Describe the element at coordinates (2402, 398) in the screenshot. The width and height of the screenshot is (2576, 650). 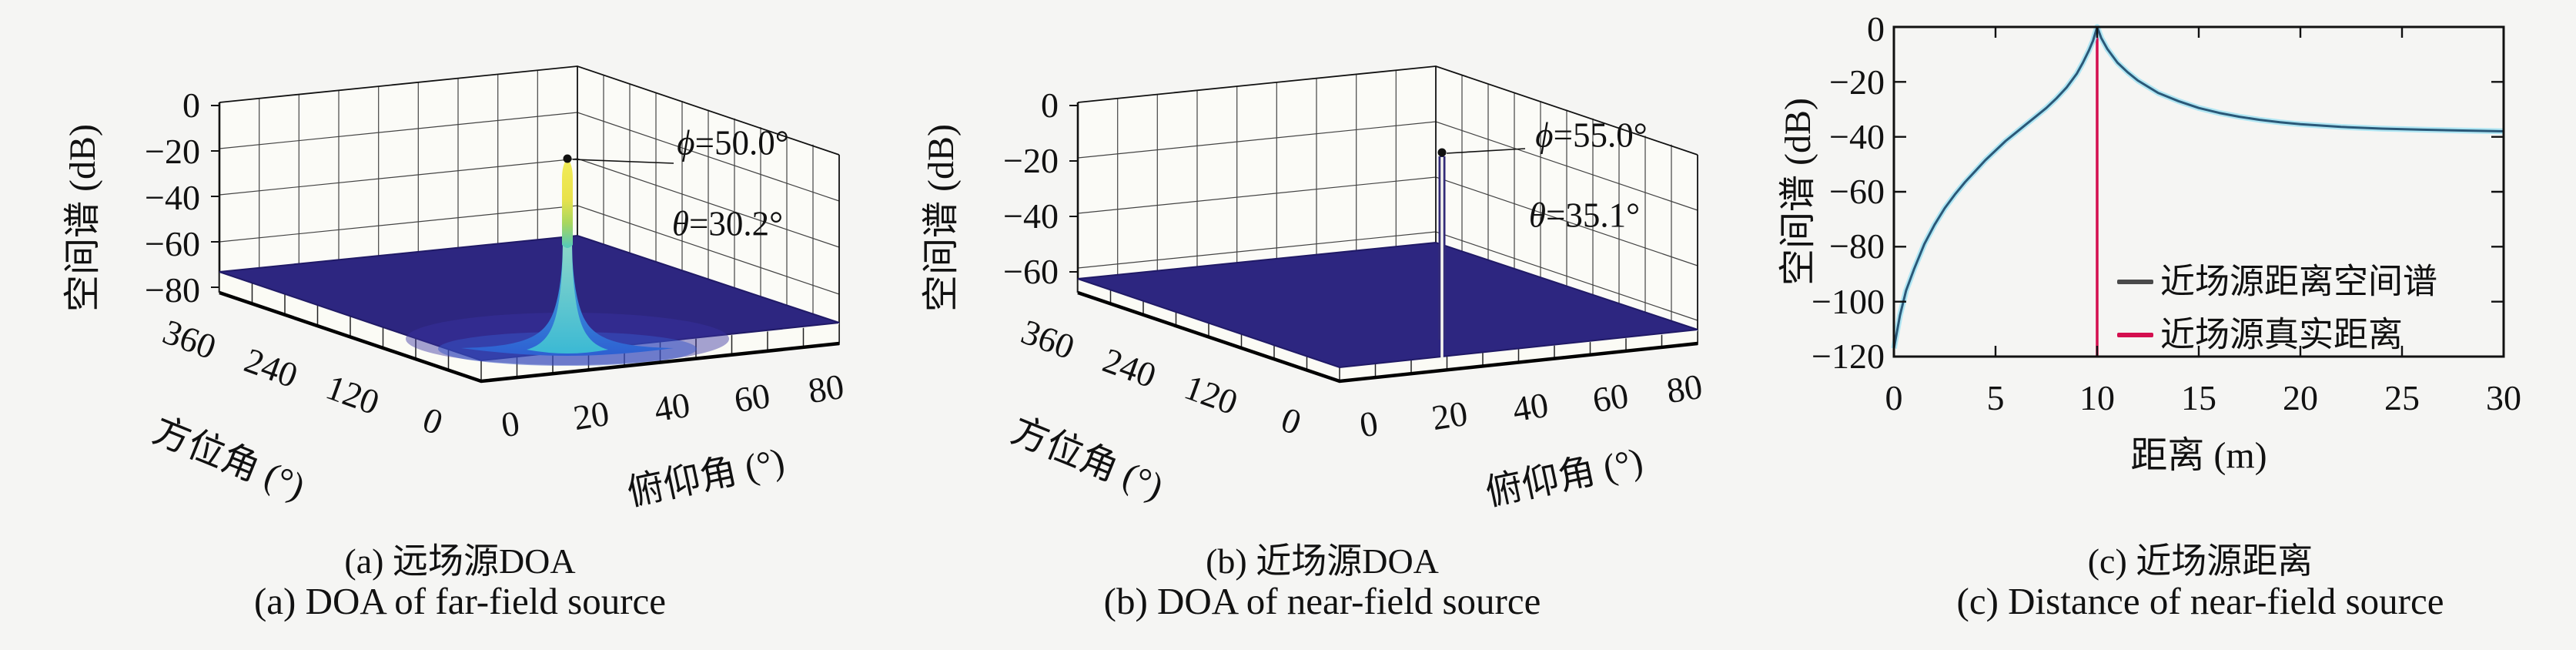
I see `x-tick: 25` at that location.